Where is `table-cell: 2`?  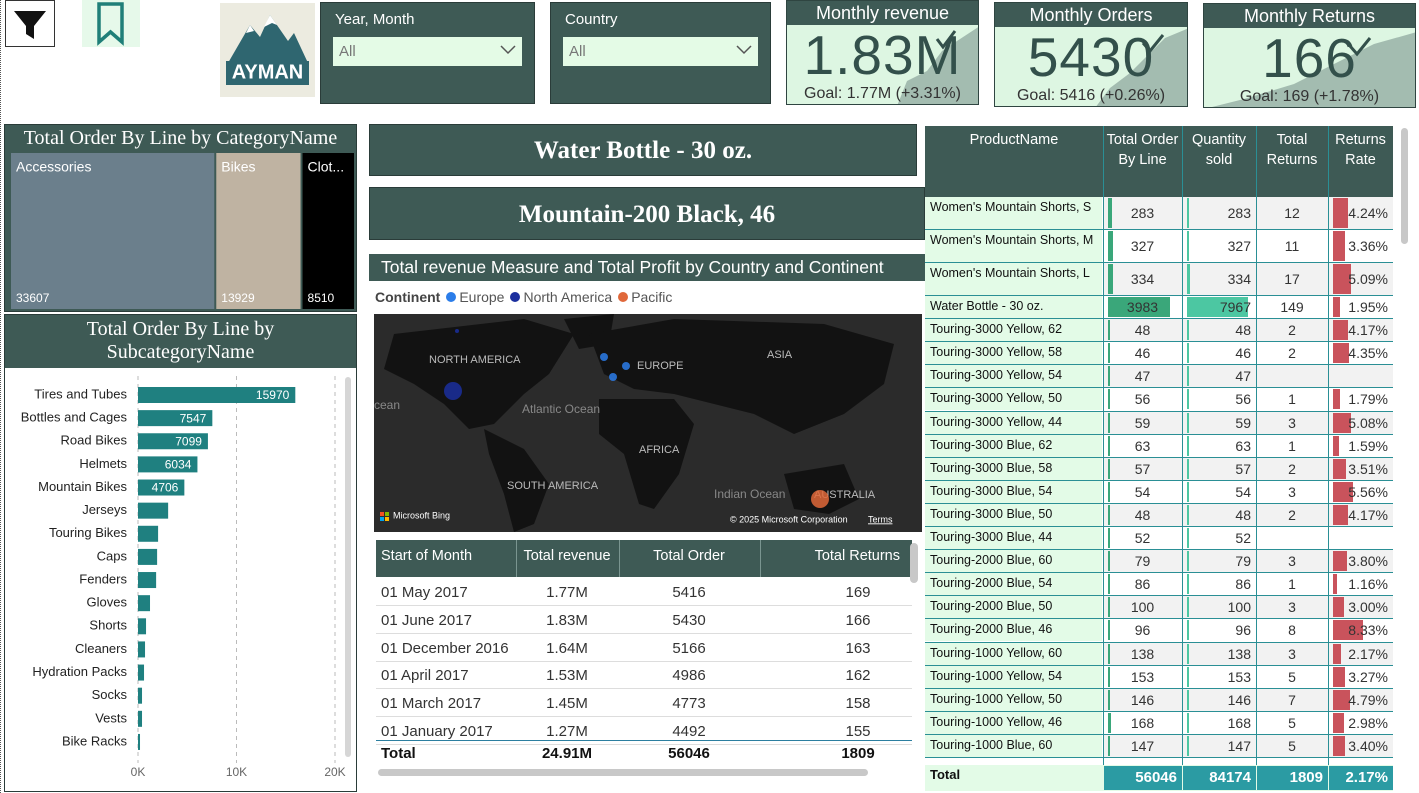
table-cell: 2 is located at coordinates (1292, 468).